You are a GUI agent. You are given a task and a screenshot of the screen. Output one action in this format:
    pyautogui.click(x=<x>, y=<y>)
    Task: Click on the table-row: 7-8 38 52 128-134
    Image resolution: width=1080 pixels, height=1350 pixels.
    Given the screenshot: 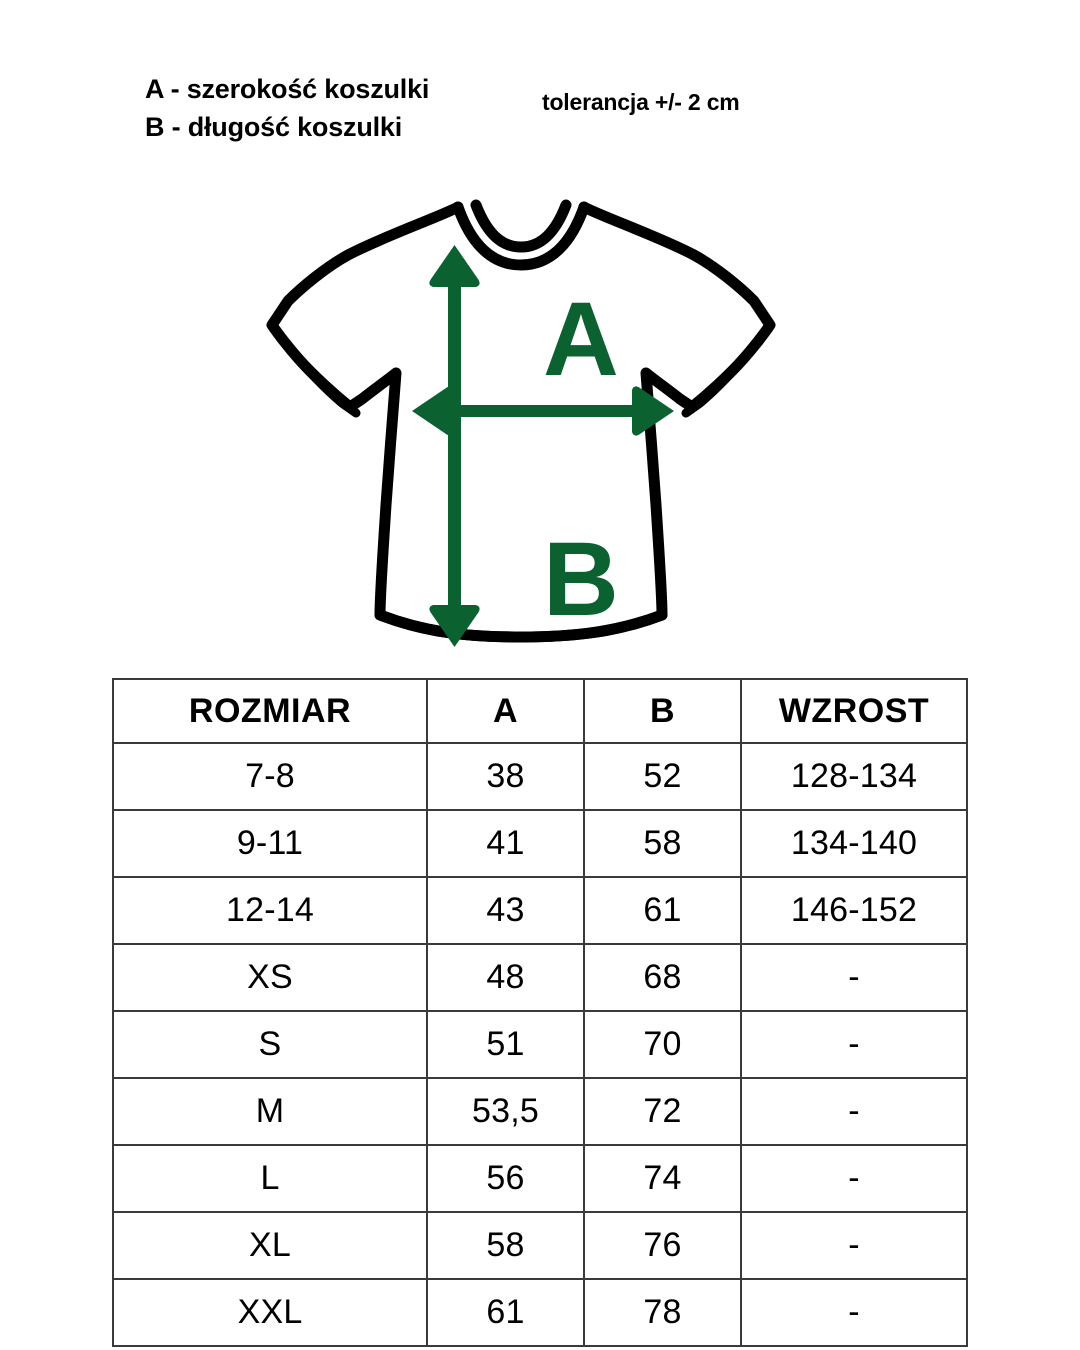 What is the action you would take?
    pyautogui.click(x=540, y=776)
    